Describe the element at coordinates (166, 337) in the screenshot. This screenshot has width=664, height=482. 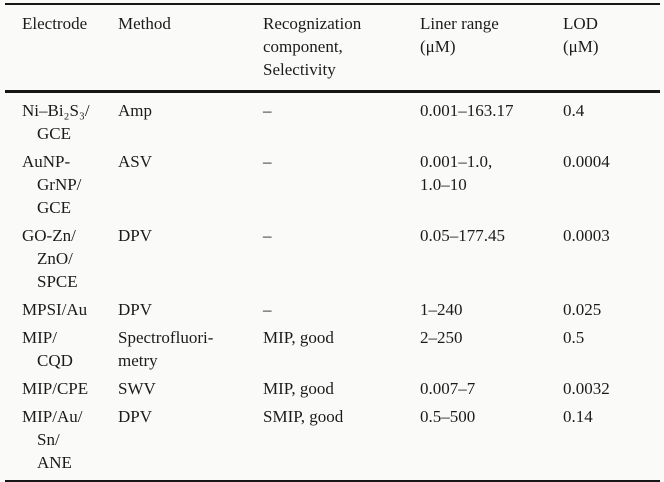
I see `cell-line: Spectrofluori-` at that location.